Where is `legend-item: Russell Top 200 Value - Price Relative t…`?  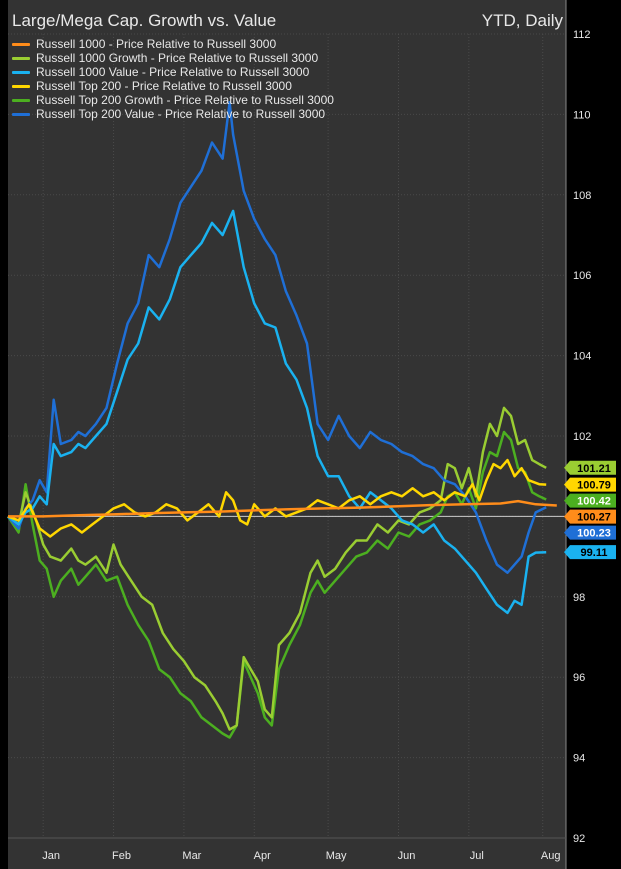 legend-item: Russell Top 200 Value - Price Relative t… is located at coordinates (173, 114).